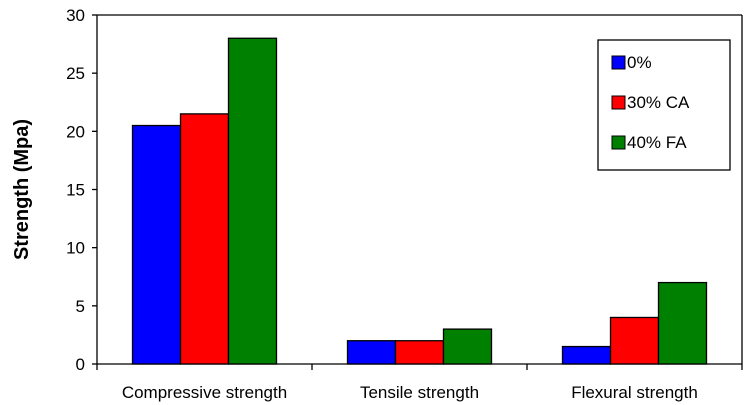 This screenshot has width=747, height=405. I want to click on x-category-label: Tensile strength, so click(419, 392).